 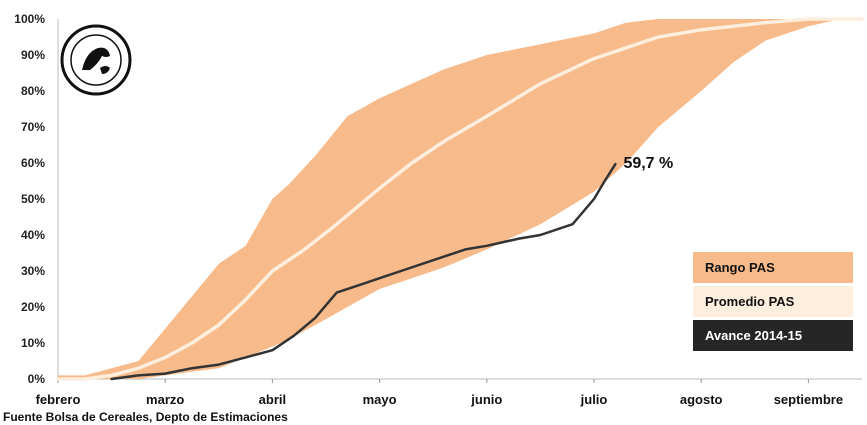 I want to click on x-tick-label: mayo, so click(x=380, y=399).